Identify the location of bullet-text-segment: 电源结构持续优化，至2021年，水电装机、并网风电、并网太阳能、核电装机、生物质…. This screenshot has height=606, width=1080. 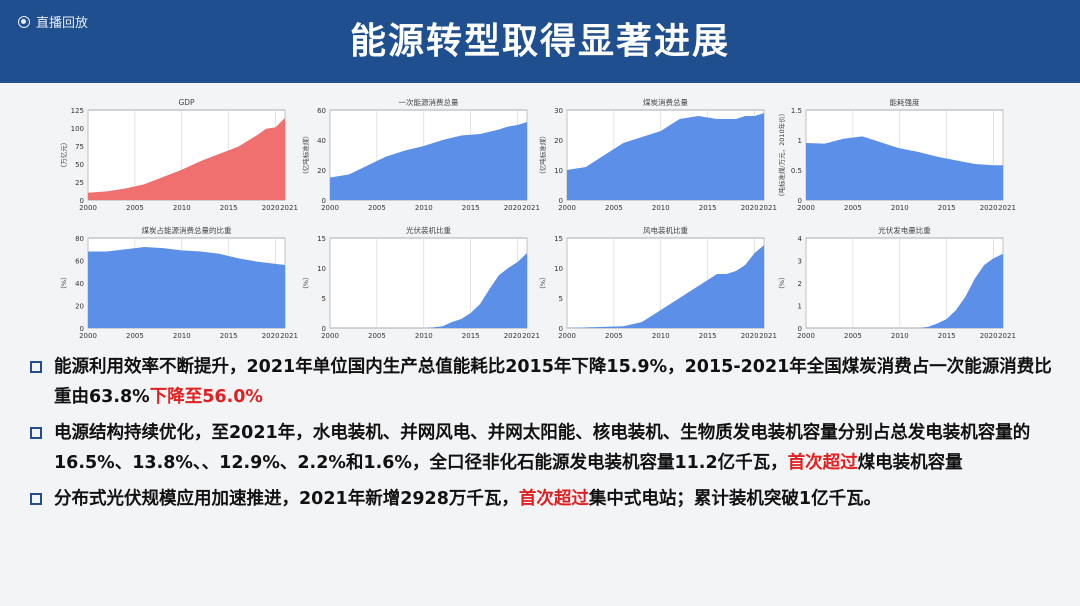
(542, 448).